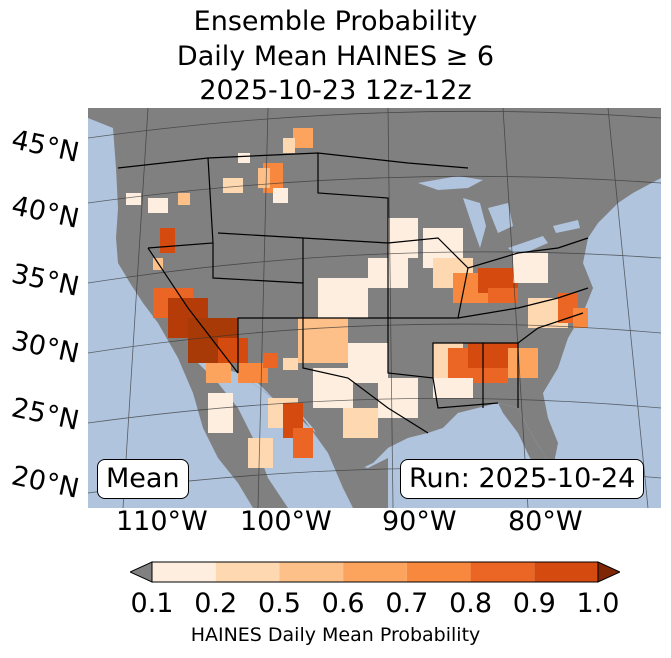 The height and width of the screenshot is (658, 671). What do you see at coordinates (335, 90) in the screenshot?
I see `title-line-3: 2025-10-23 12z-12z` at bounding box center [335, 90].